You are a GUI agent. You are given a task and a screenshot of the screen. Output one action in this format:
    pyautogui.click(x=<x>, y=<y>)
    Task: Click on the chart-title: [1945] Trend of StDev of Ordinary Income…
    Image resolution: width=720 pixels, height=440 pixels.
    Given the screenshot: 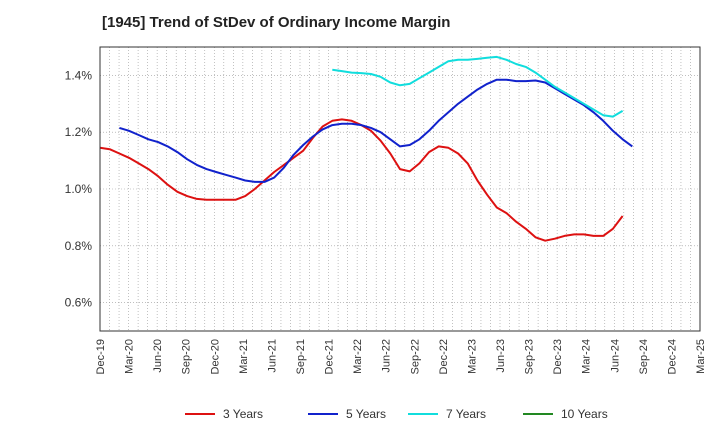 What is the action you would take?
    pyautogui.click(x=276, y=22)
    